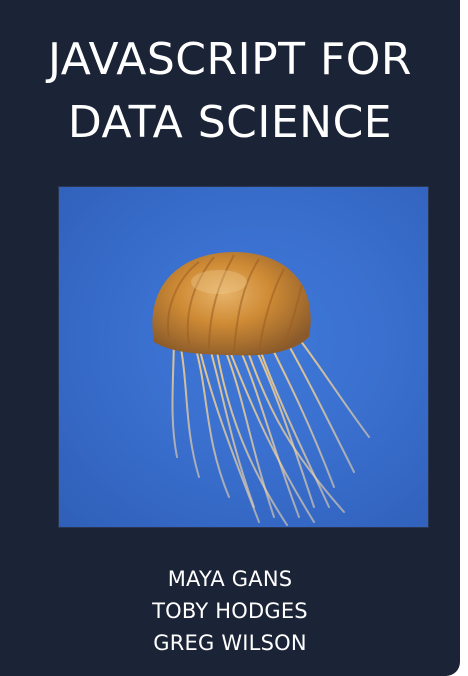 Image resolution: width=468 pixels, height=676 pixels. What do you see at coordinates (230, 643) in the screenshot?
I see `author-name: GREG WILSON` at bounding box center [230, 643].